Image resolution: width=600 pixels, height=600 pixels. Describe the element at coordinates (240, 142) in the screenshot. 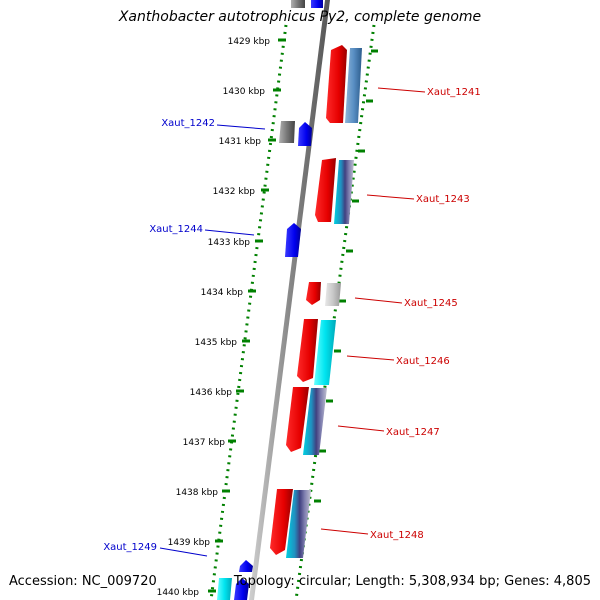

I see `kbp-label: 1431 kbp` at that location.